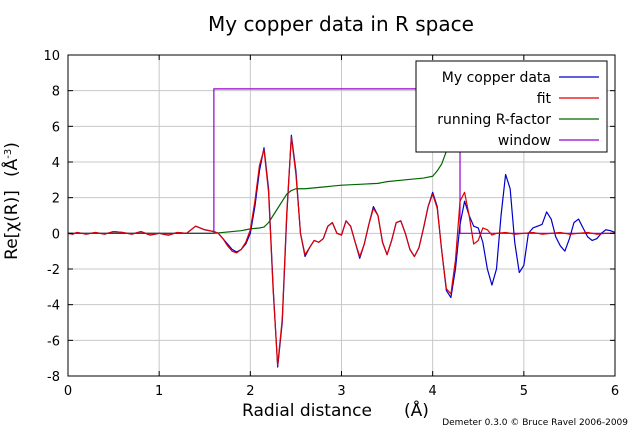 The height and width of the screenshot is (433, 640). Describe the element at coordinates (496, 78) in the screenshot. I see `legend-label-my-copper-data: My copper data` at that location.